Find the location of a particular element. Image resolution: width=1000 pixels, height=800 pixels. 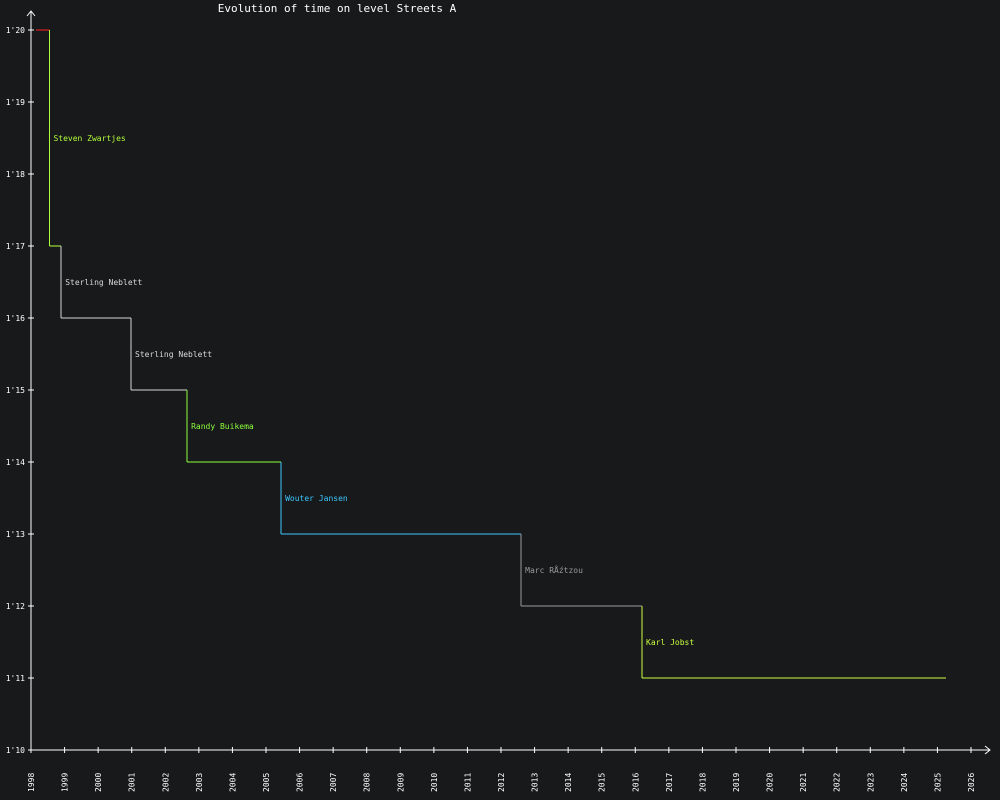

x-tick-label: 2012 is located at coordinates (501, 782).